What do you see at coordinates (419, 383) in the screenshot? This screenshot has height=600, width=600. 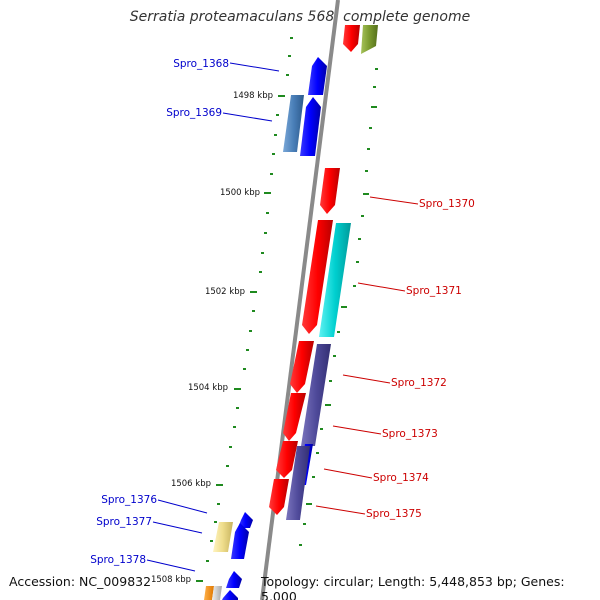 I see `label-spro-1372: Spro_1372` at bounding box center [419, 383].